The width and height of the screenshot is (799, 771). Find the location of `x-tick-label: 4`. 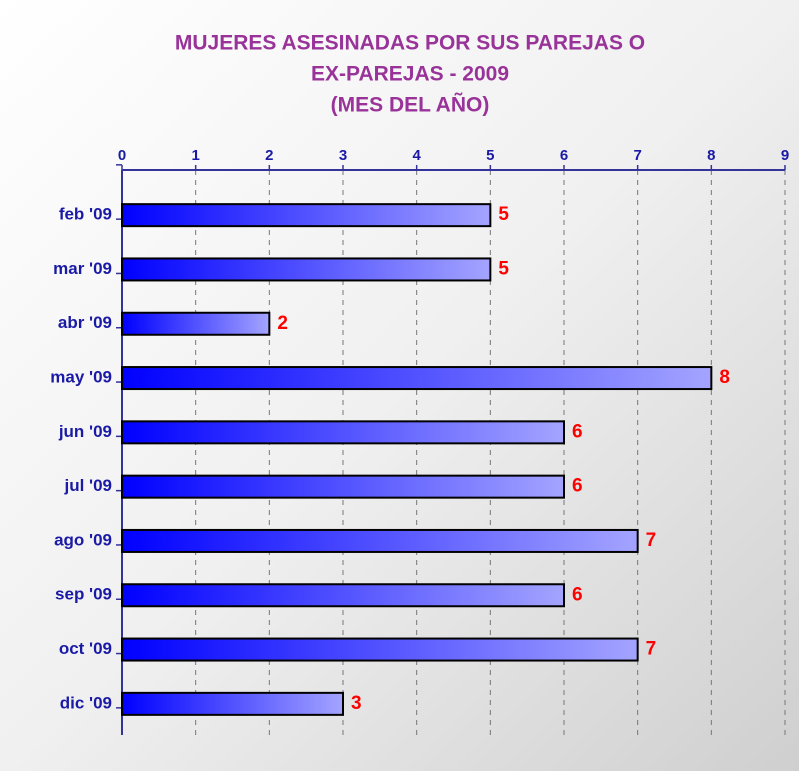

x-tick-label: 4 is located at coordinates (416, 155).